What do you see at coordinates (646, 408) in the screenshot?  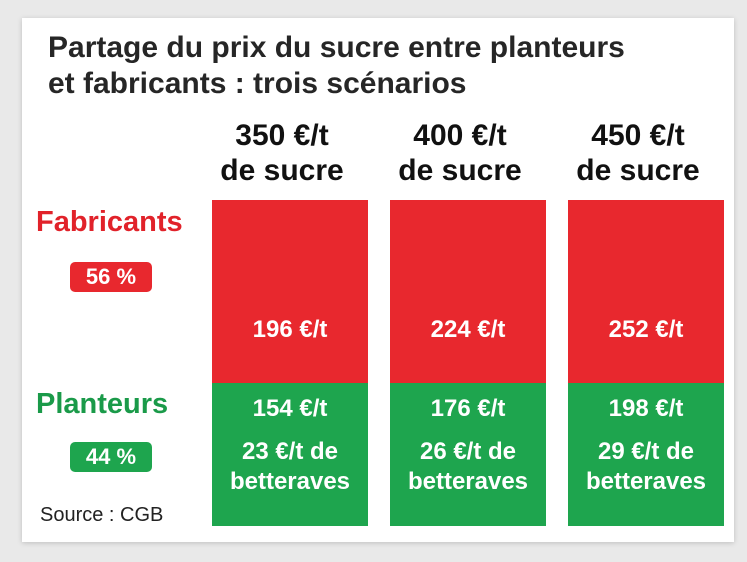 I see `data-label-planteurs: 198 €/t` at bounding box center [646, 408].